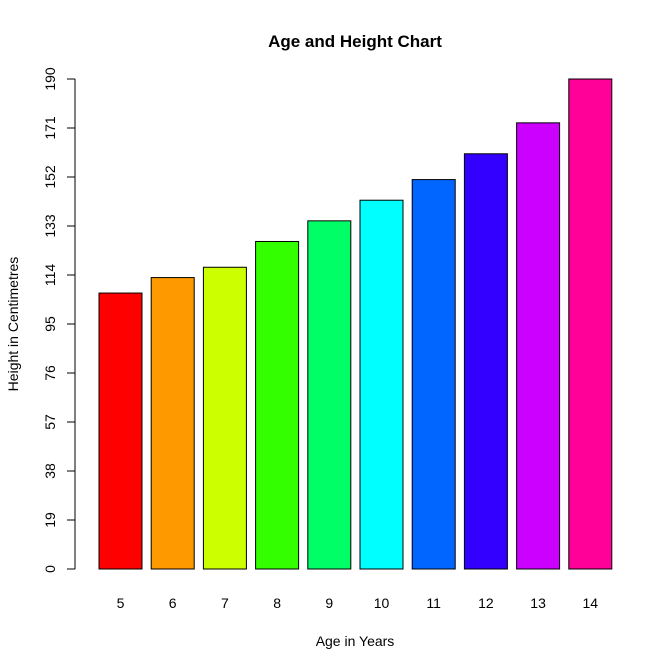  Describe the element at coordinates (433, 603) in the screenshot. I see `x-tick-label: 11` at that location.